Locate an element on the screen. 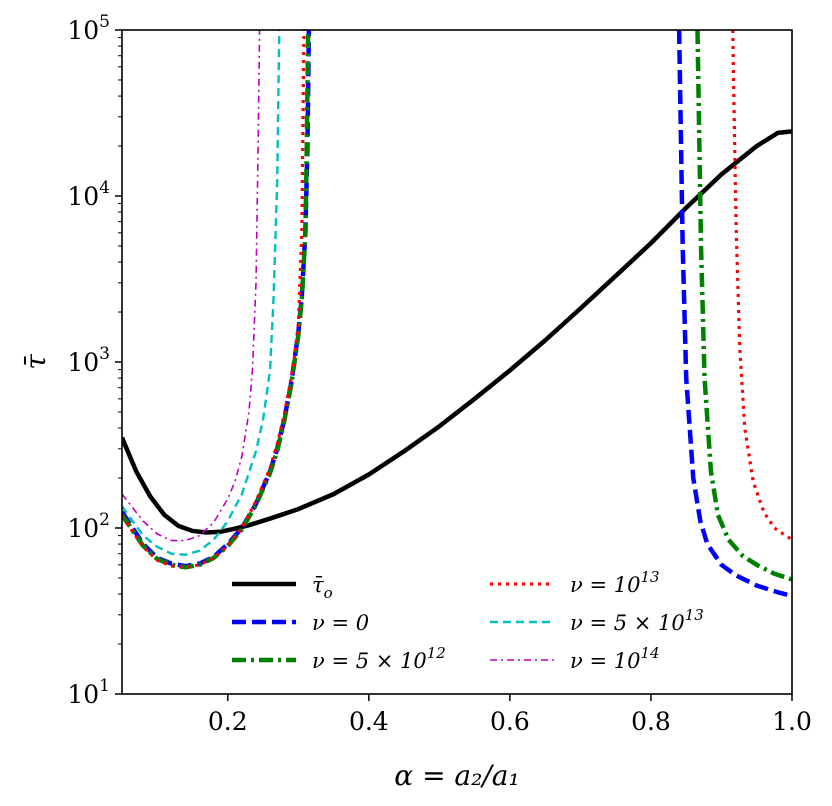 This screenshot has height=806, width=832. series-line-nu_1e14 is located at coordinates (191, 286).